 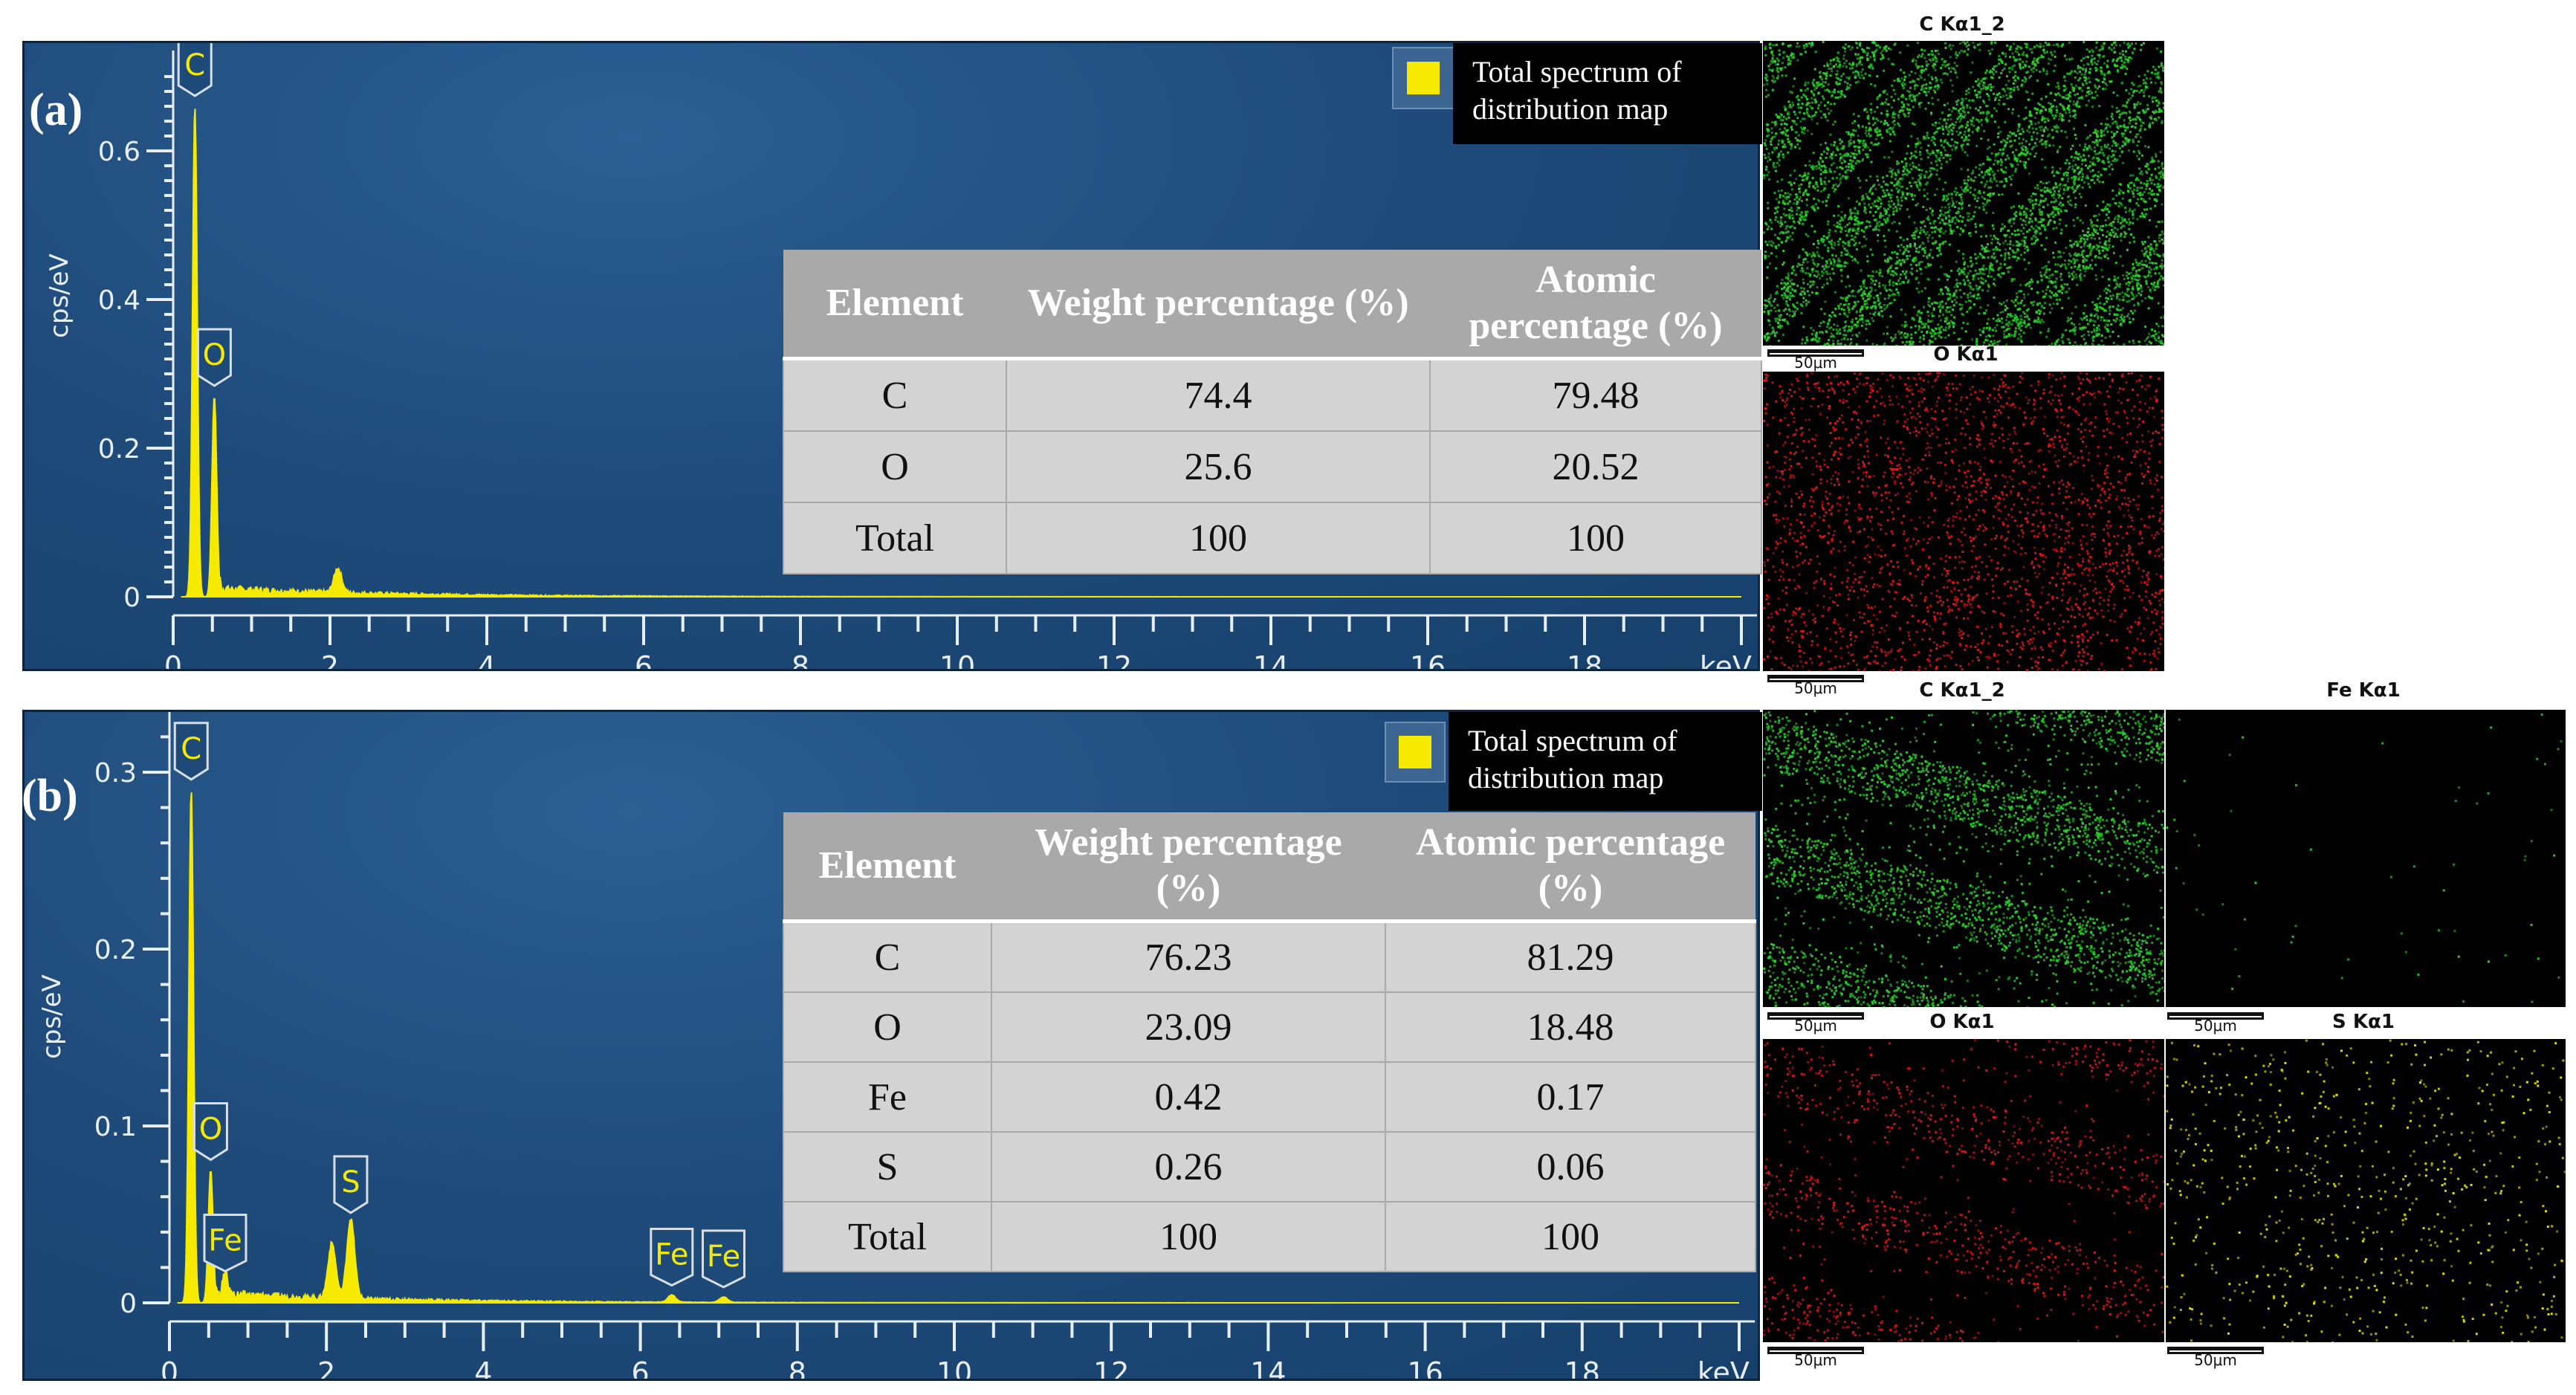 What do you see at coordinates (60, 295) in the screenshot?
I see `y-axis-label: cps/eV` at bounding box center [60, 295].